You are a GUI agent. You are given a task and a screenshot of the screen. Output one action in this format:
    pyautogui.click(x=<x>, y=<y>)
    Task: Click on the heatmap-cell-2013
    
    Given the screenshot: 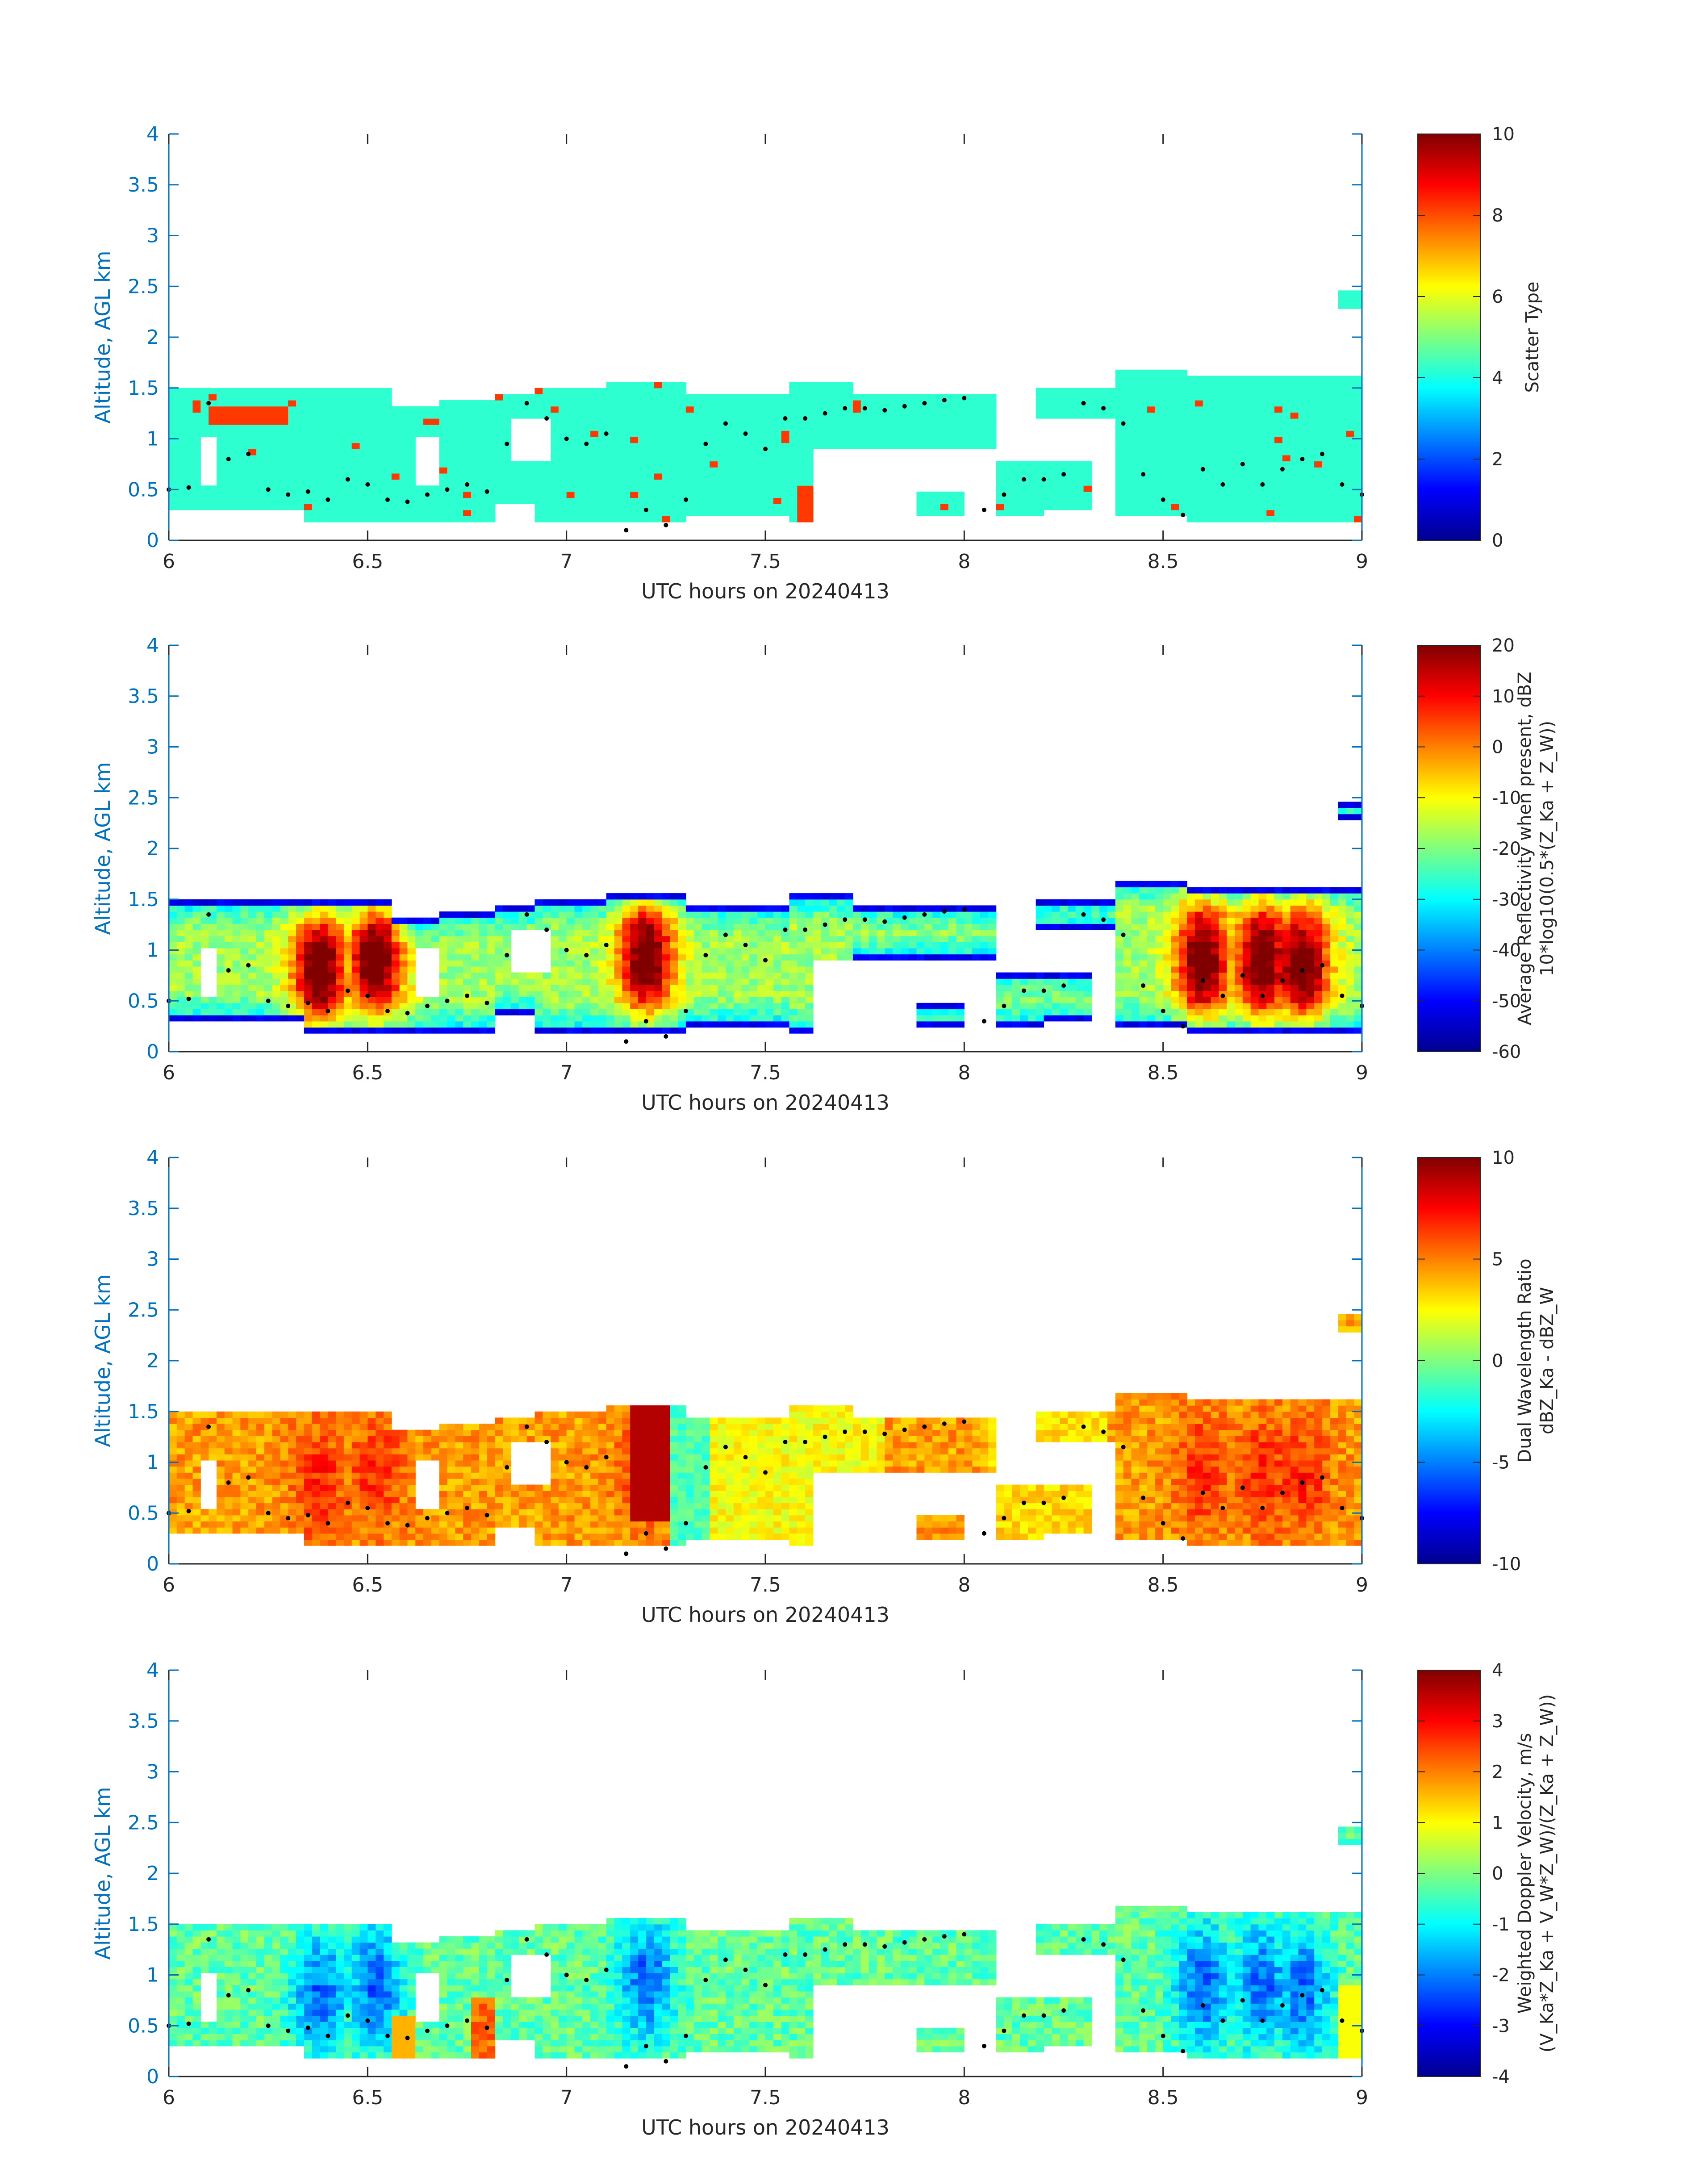 What is the action you would take?
    pyautogui.click(x=1119, y=951)
    